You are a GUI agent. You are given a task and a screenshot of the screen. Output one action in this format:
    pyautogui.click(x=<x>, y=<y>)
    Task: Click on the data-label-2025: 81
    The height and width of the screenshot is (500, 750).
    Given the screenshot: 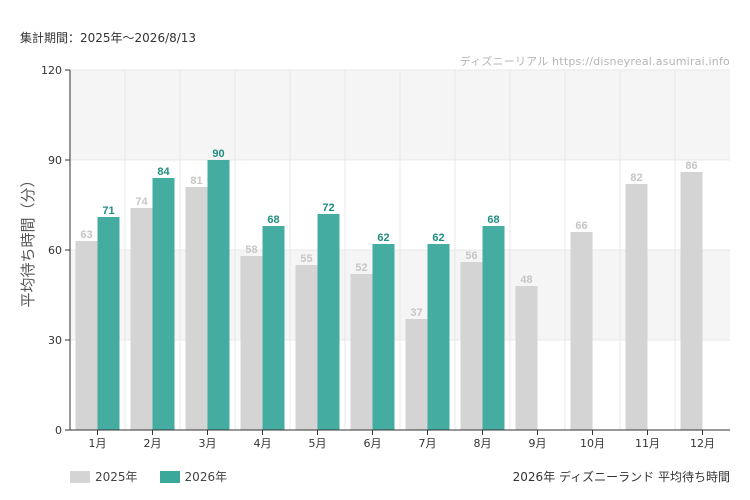 What is the action you would take?
    pyautogui.click(x=196, y=181)
    